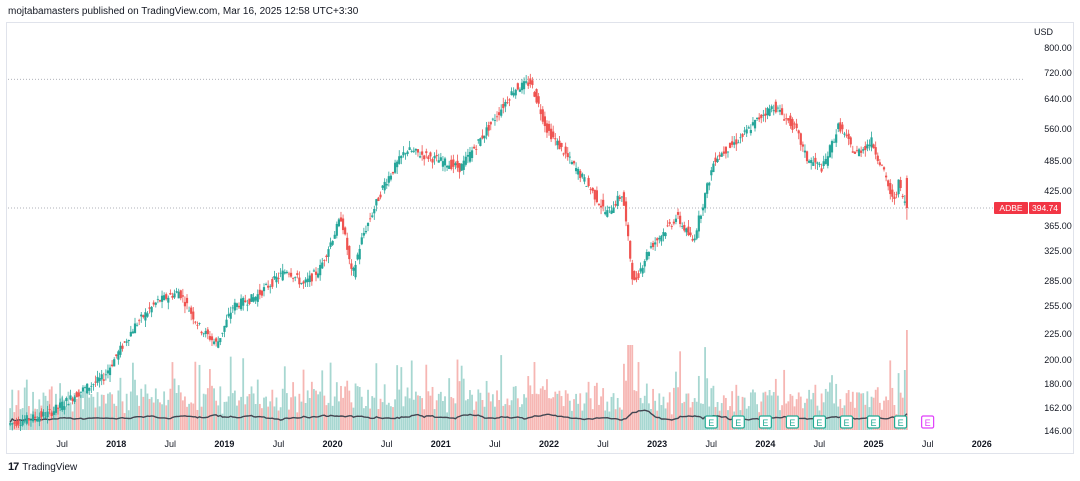 The image size is (1080, 481). I want to click on earnings-marker-0: E, so click(711, 422).